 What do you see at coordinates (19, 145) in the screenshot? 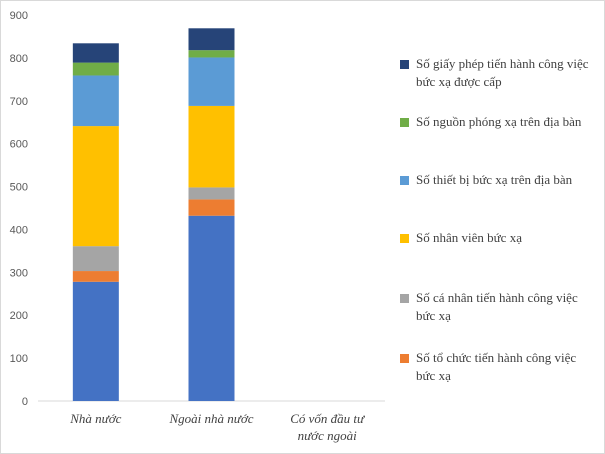
I see `y-tick-label: 600` at bounding box center [19, 145].